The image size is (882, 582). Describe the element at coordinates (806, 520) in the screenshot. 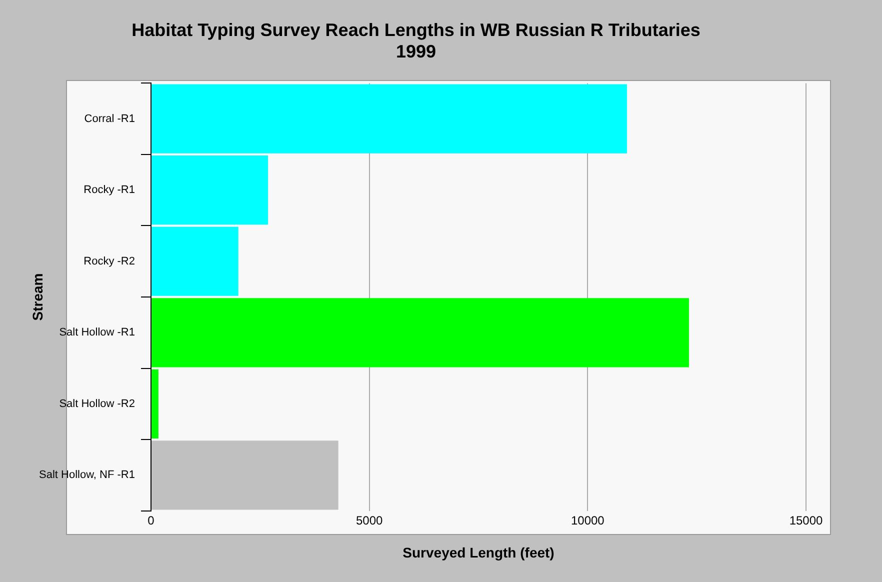

I see `x-tick-label: 15000` at that location.